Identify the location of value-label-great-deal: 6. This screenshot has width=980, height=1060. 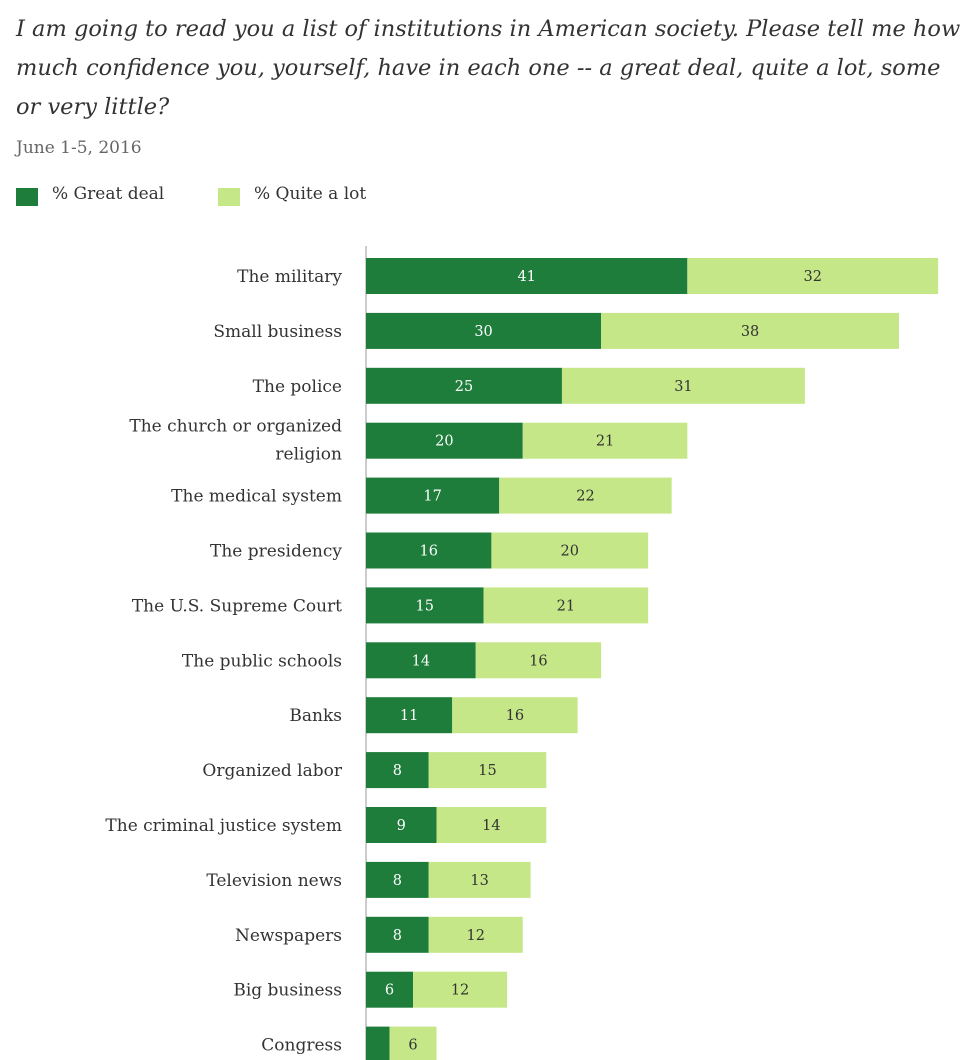
(389, 991).